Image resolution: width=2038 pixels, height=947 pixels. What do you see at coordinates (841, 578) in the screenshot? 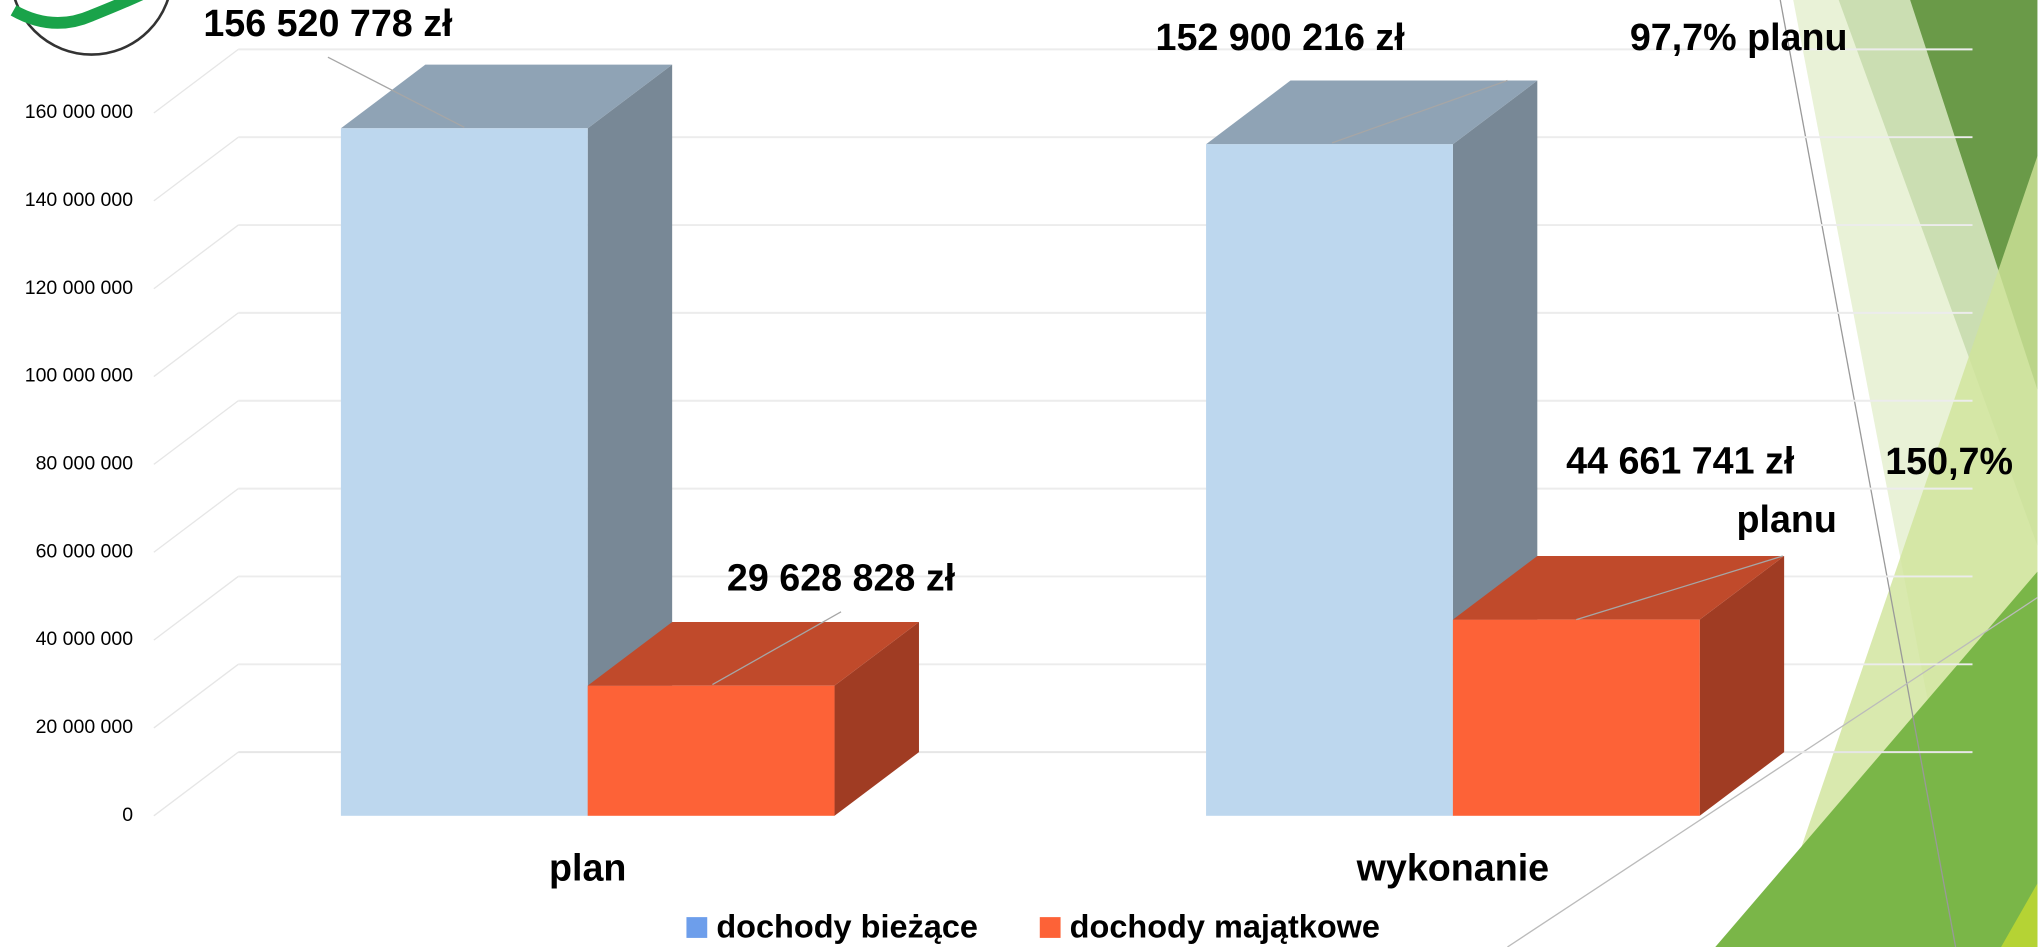
I see `data-label: 29 628 828 zł` at bounding box center [841, 578].